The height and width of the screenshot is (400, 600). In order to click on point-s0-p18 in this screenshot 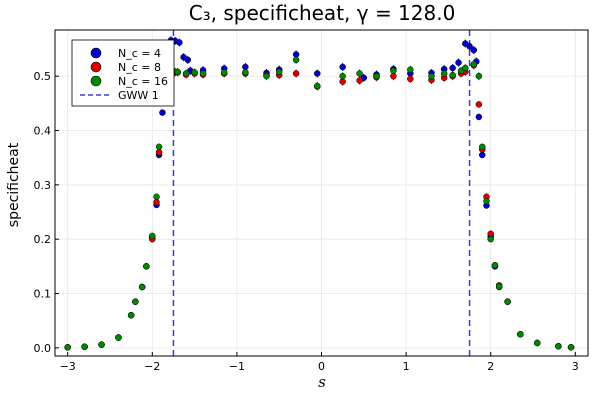, I will do `click(188, 60)`.